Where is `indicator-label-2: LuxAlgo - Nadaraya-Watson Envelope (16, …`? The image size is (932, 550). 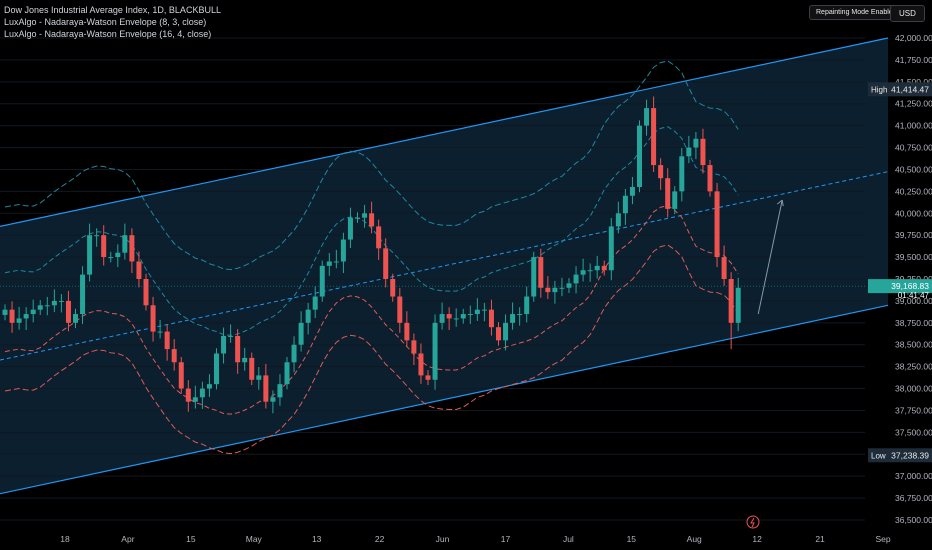
indicator-label-2: LuxAlgo - Nadaraya-Watson Envelope (16, … is located at coordinates (108, 34).